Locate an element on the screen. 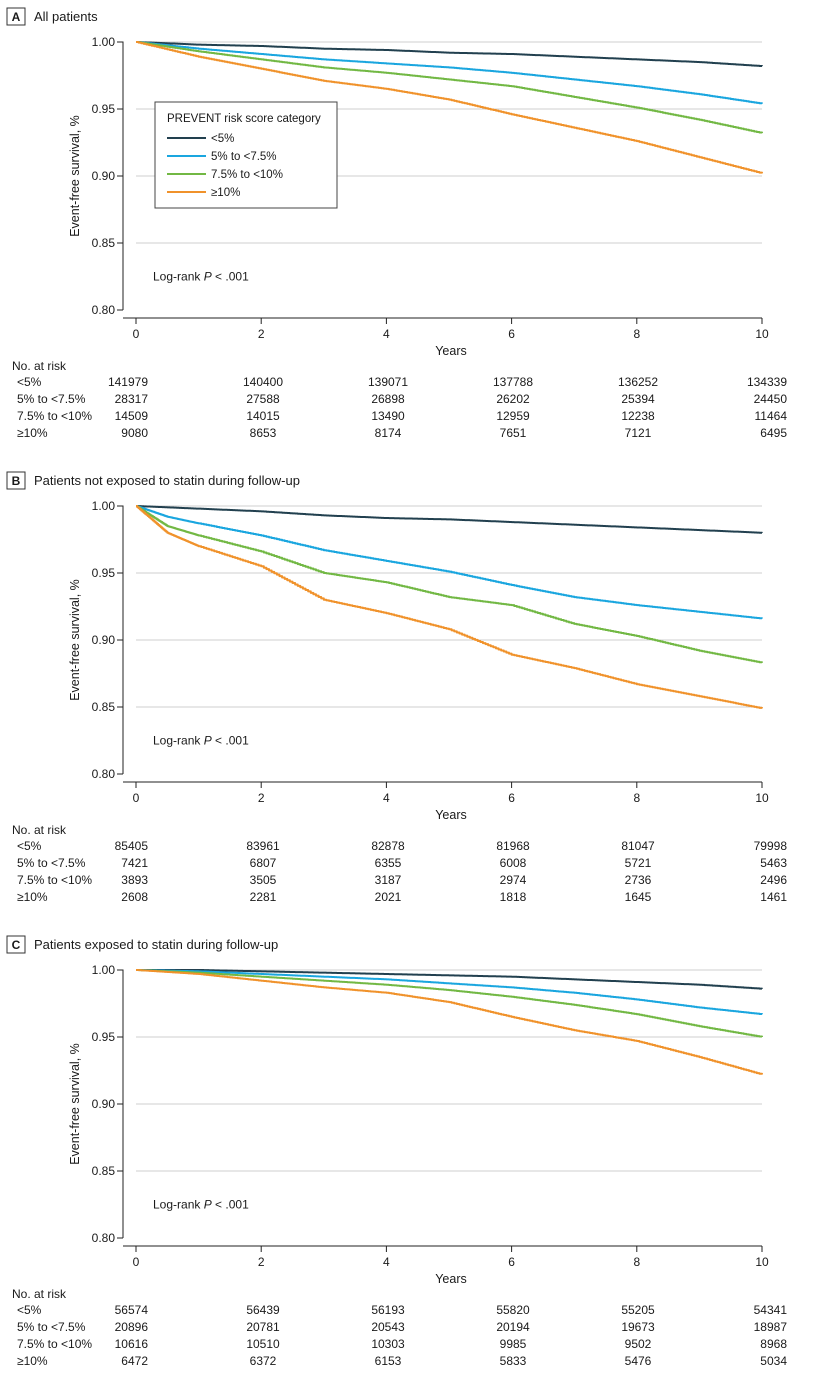 The image size is (825, 1383). at-risk-value: 2736 is located at coordinates (638, 880).